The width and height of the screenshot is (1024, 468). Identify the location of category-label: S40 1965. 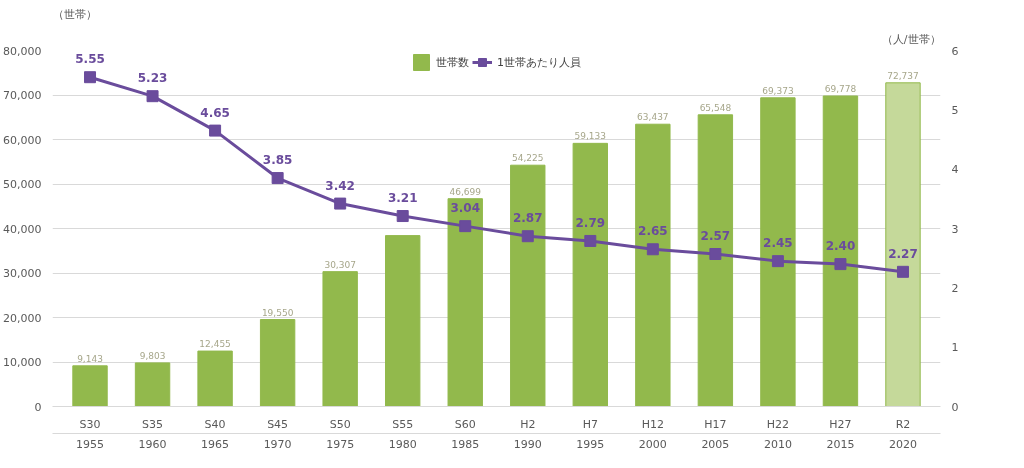
(215, 434).